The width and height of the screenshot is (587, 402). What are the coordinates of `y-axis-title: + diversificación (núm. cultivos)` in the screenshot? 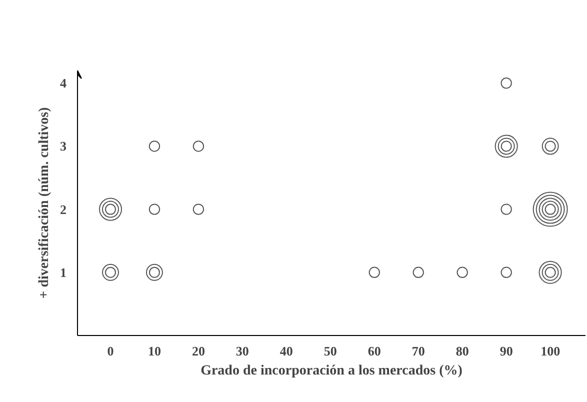 It's located at (44, 202).